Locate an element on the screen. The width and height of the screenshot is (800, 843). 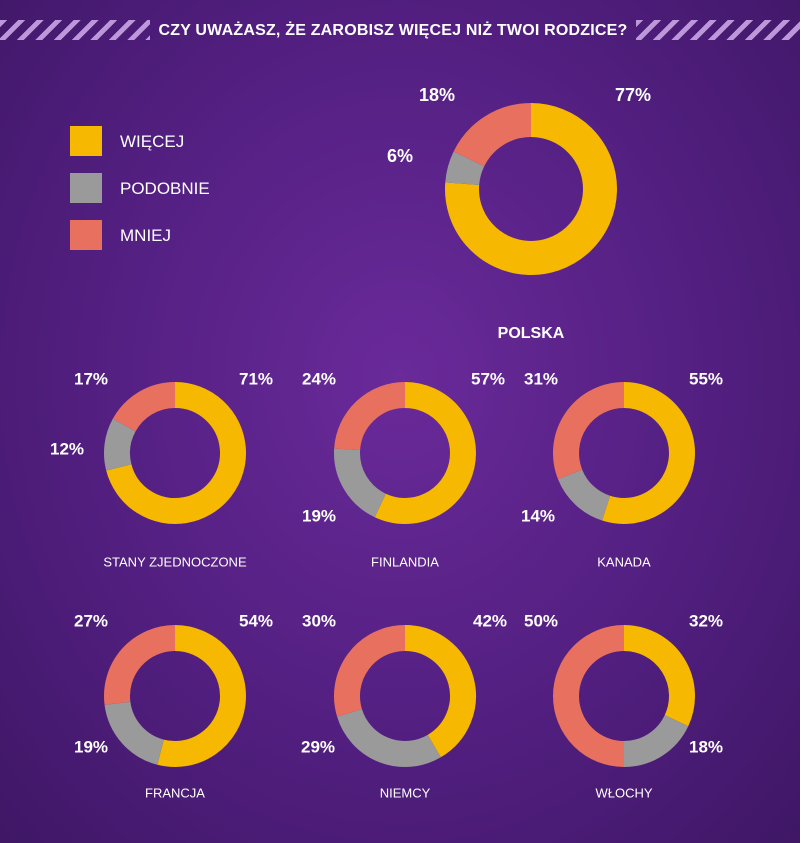
data-label-francja-podobnie: 19% is located at coordinates (91, 746).